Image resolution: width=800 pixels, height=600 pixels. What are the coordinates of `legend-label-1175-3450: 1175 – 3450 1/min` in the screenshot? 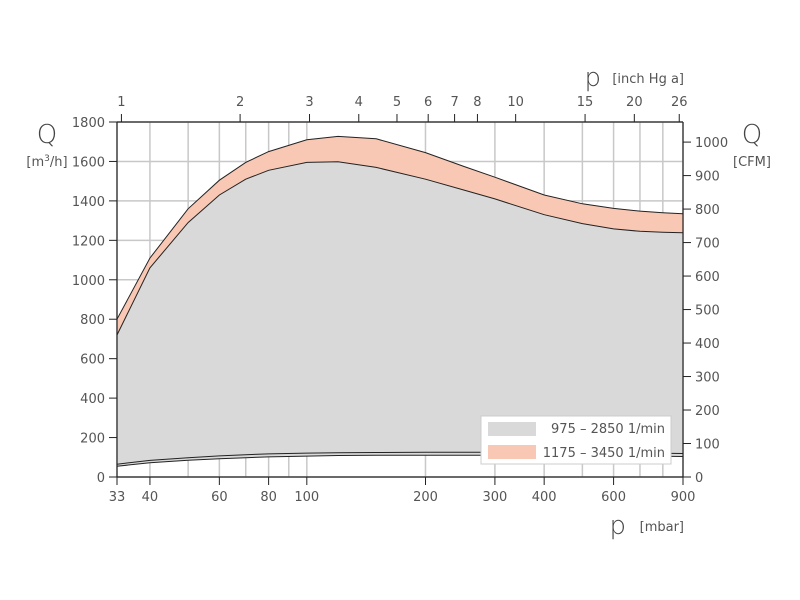 It's located at (604, 453).